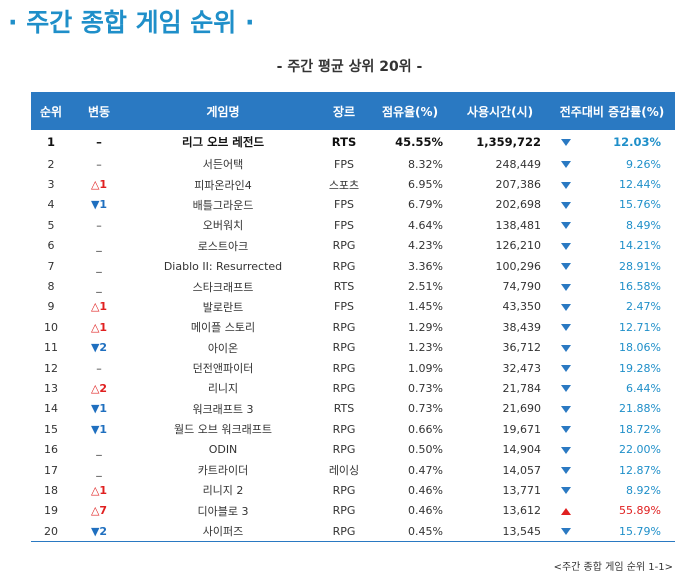  I want to click on cell-share: 0.73%, so click(425, 388).